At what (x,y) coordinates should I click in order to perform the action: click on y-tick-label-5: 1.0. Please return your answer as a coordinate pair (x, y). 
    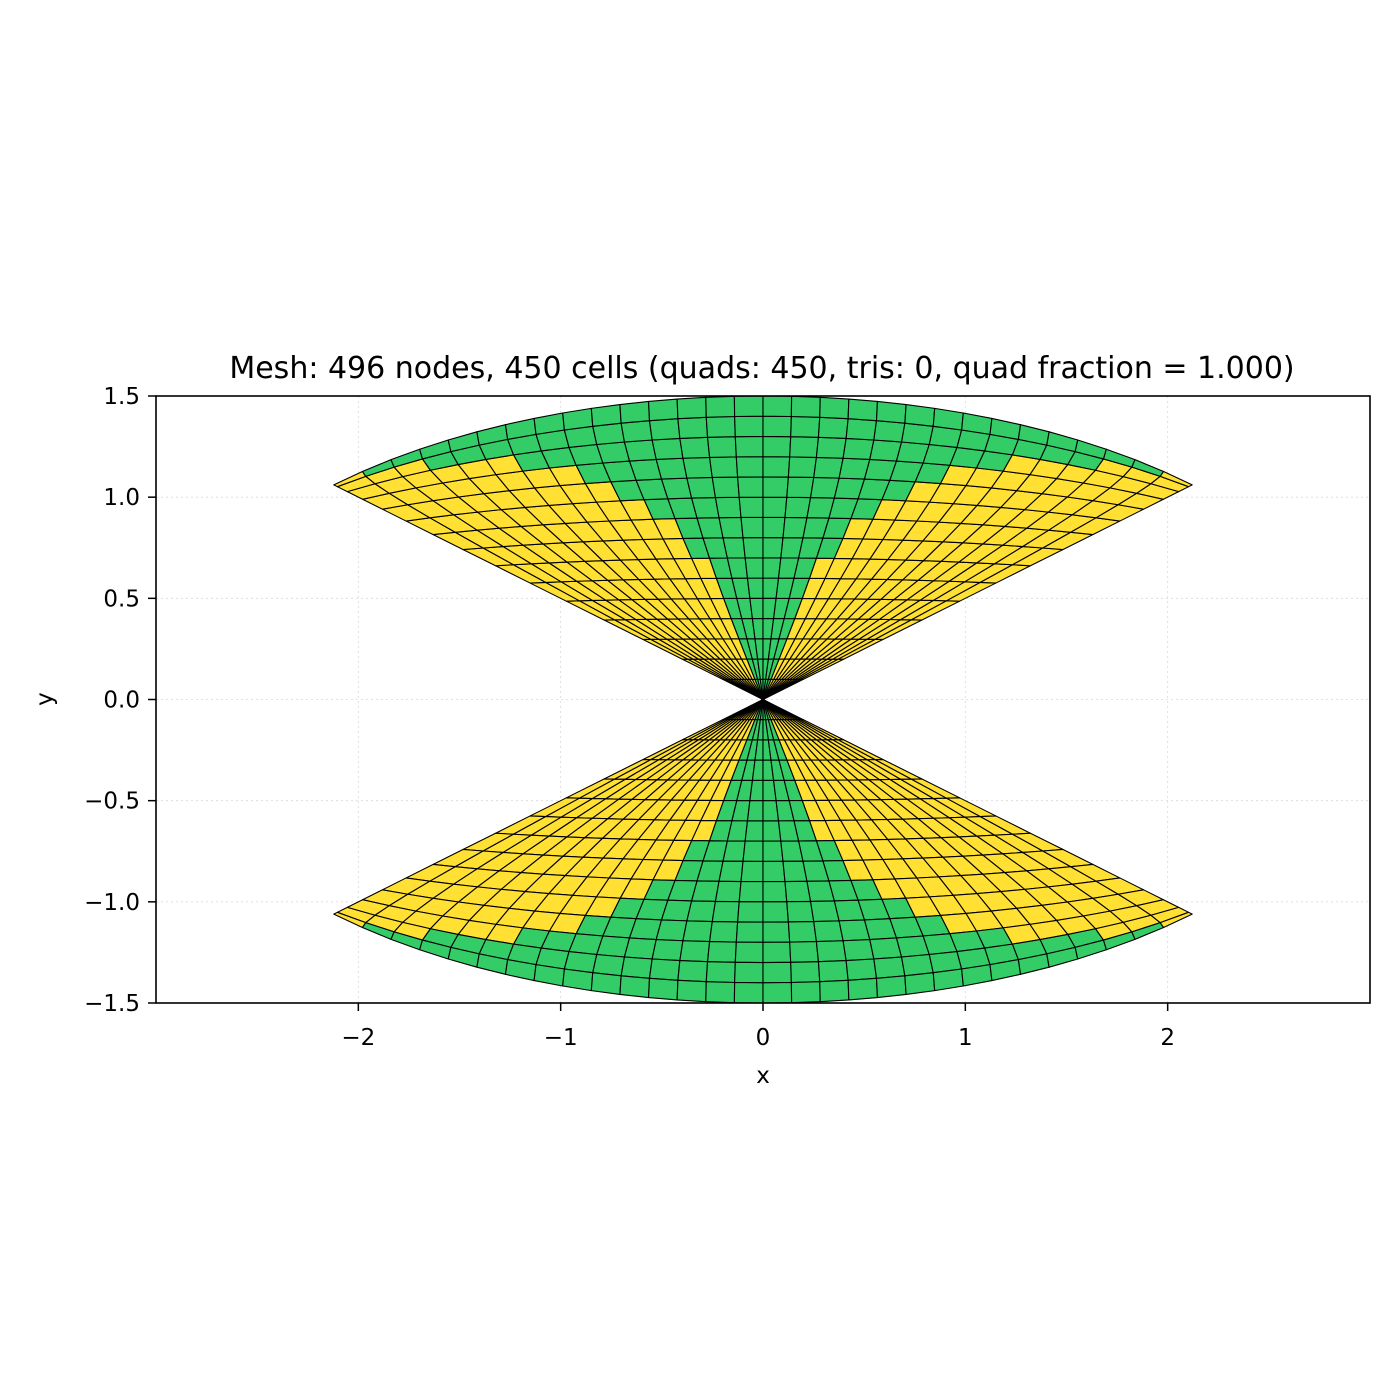
    Looking at the image, I should click on (121, 498).